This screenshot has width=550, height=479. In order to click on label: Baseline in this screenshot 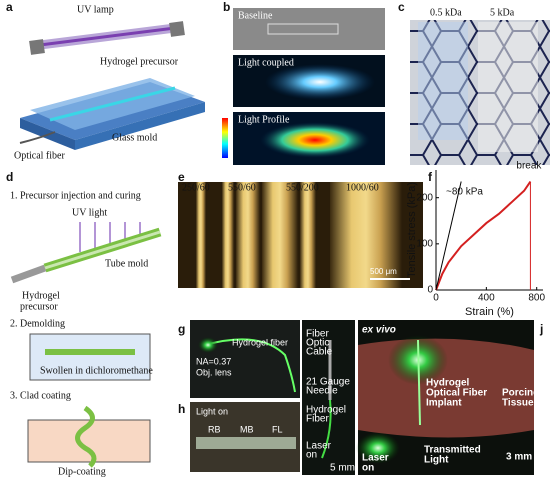, I will do `click(255, 15)`.